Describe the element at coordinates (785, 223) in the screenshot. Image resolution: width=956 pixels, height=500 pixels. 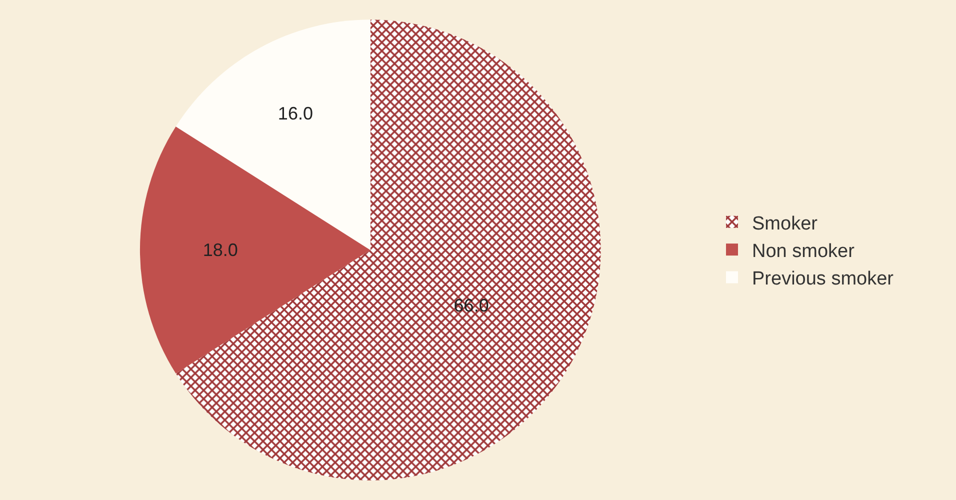
I see `legend-label: Smoker` at that location.